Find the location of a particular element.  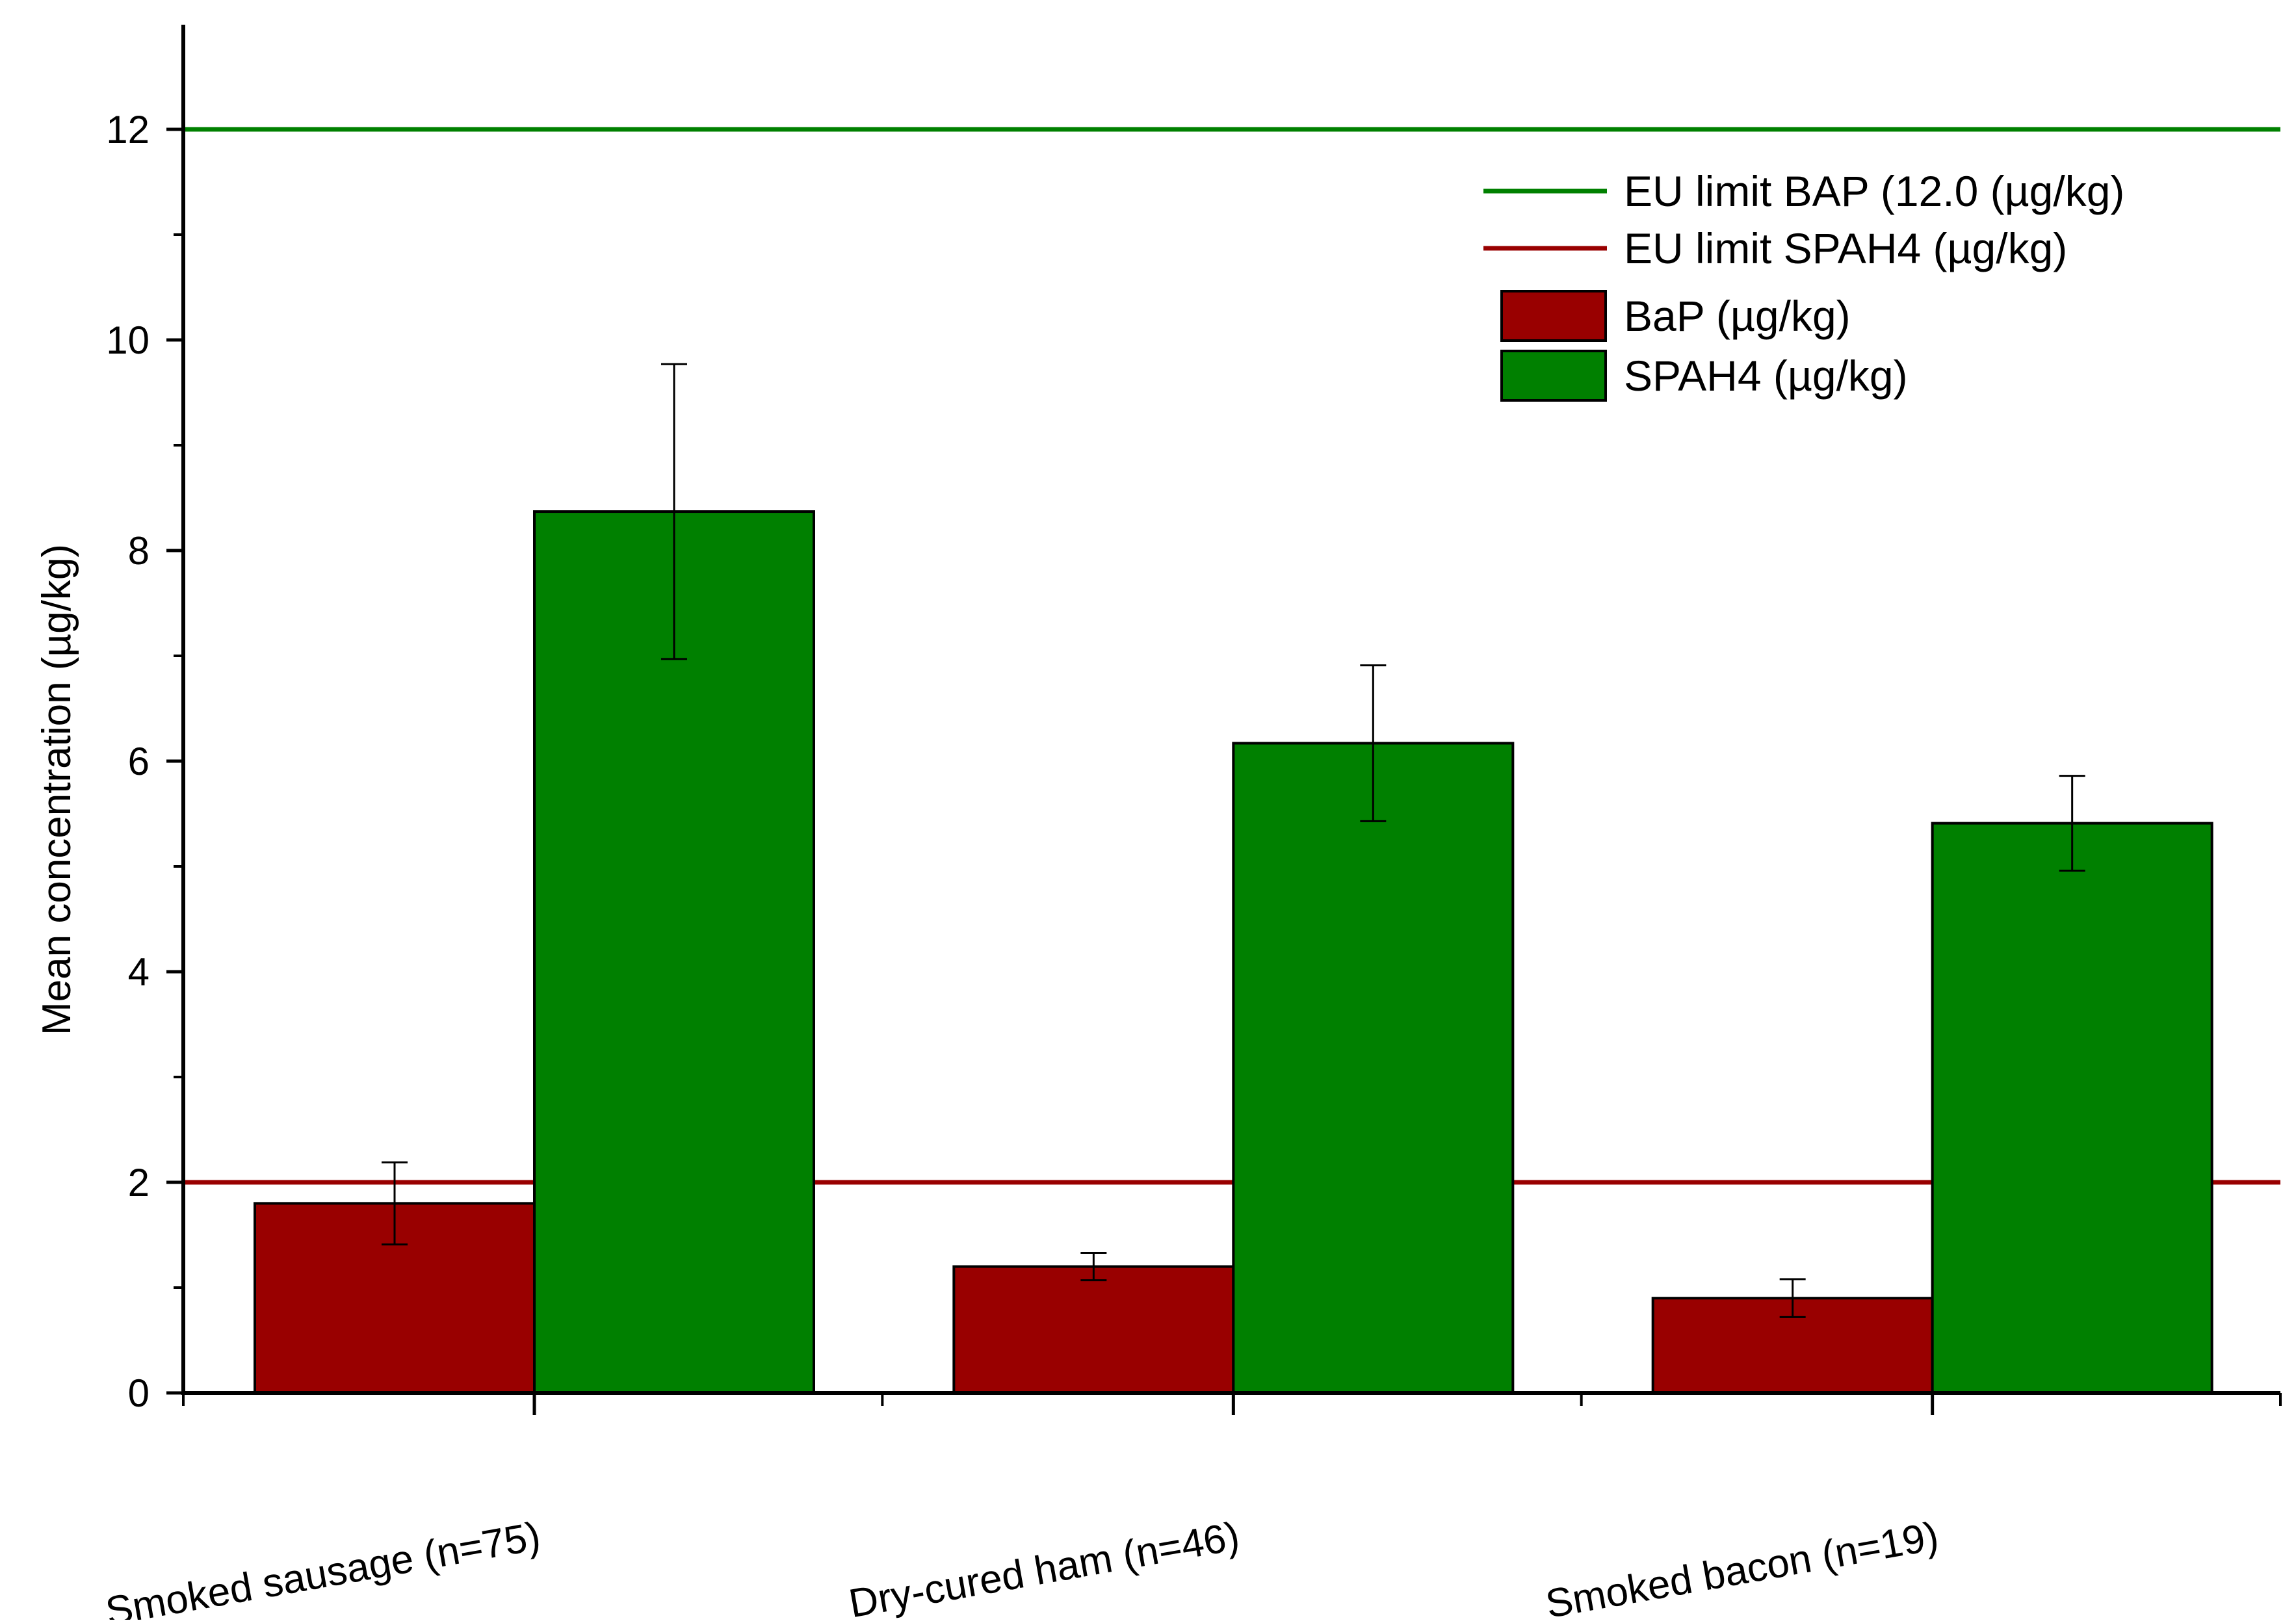

legend-label-series-1: SPAH4 (µg/kg) is located at coordinates (1766, 376).